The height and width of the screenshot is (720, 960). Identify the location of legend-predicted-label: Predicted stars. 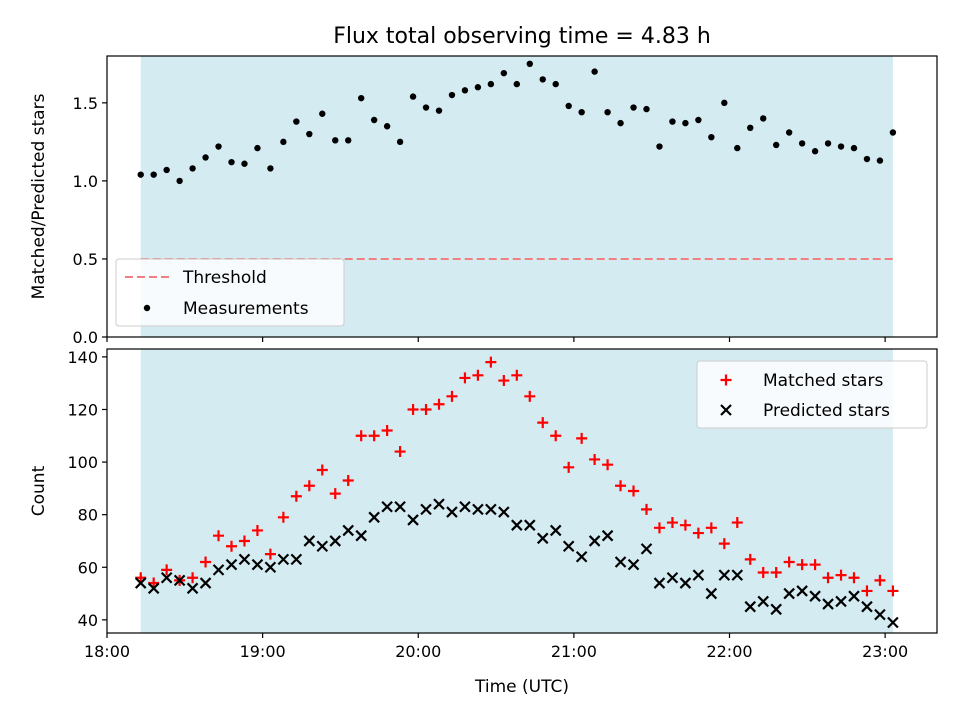
(826, 411).